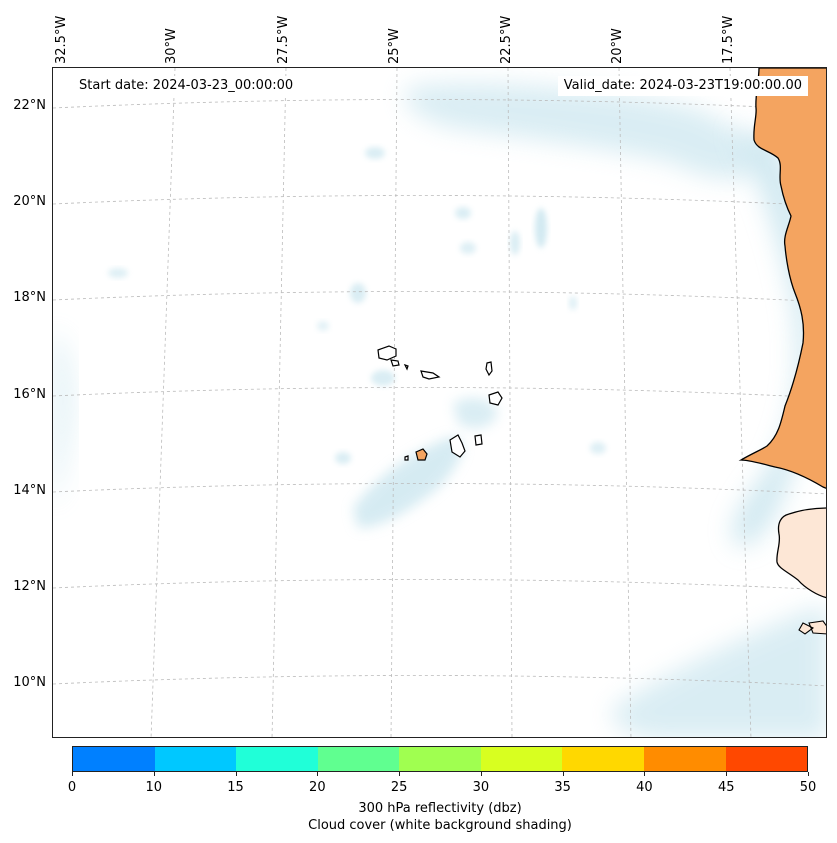 This screenshot has height=843, width=837. What do you see at coordinates (439, 201) in the screenshot?
I see `parallel-20n` at bounding box center [439, 201].